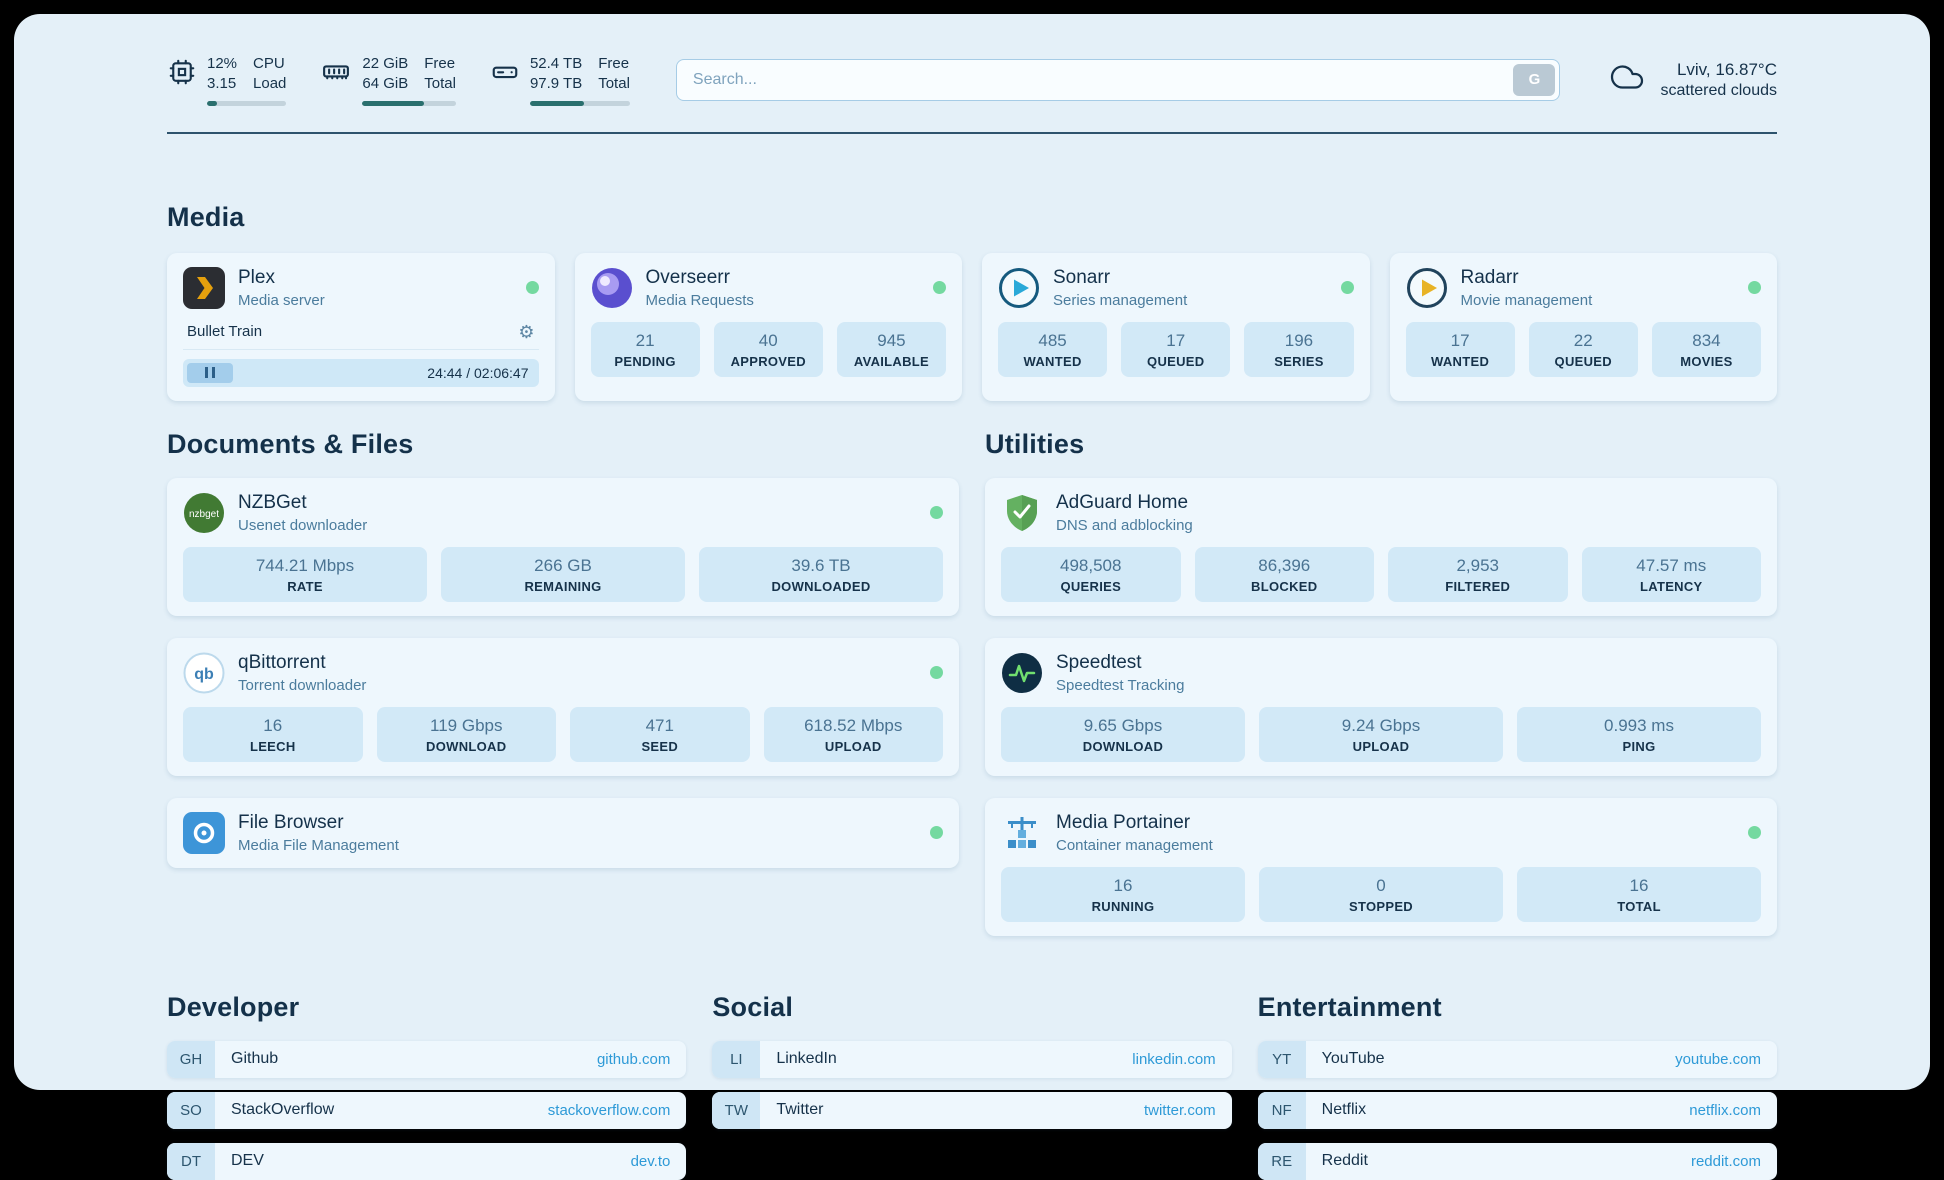 This screenshot has height=1180, width=1944. I want to click on stat-box: 22 QUEUED, so click(1583, 349).